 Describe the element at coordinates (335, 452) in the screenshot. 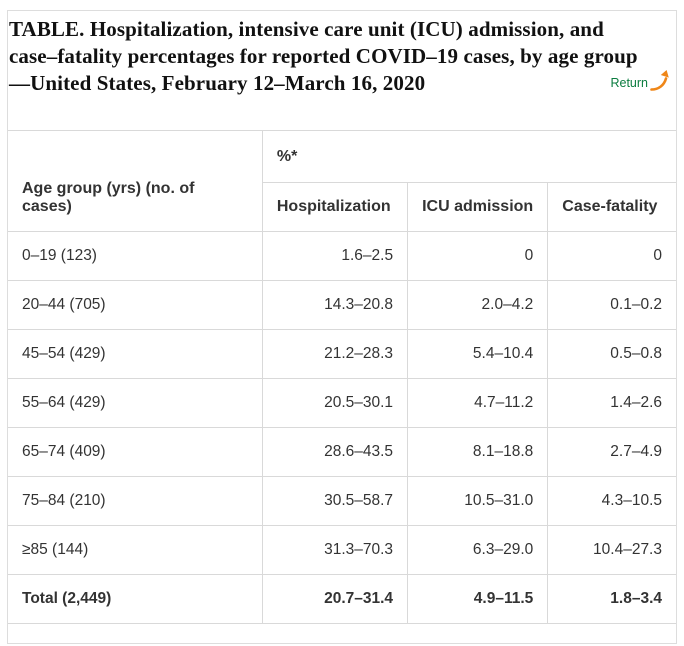

I see `hospitalization-cell: 28.6–43.5` at that location.